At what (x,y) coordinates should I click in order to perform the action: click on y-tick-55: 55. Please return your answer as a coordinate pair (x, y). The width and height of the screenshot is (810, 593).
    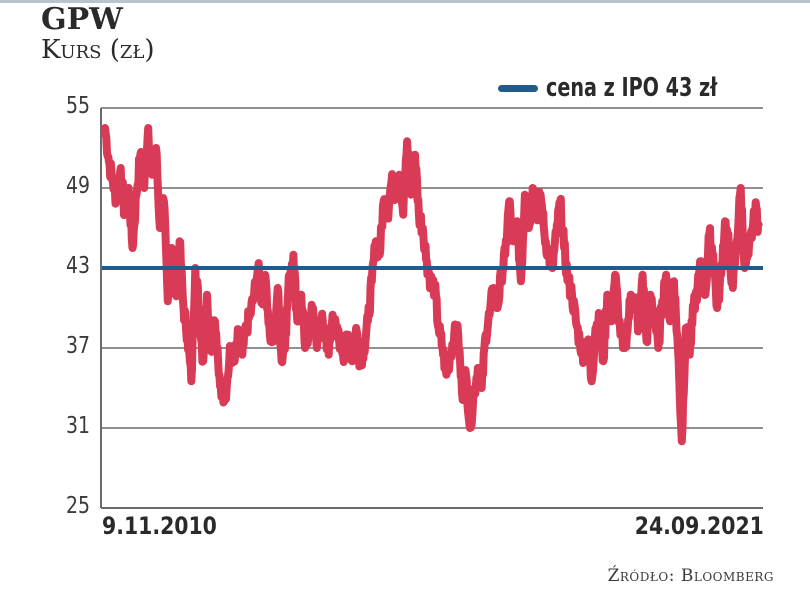
    Looking at the image, I should click on (77, 106).